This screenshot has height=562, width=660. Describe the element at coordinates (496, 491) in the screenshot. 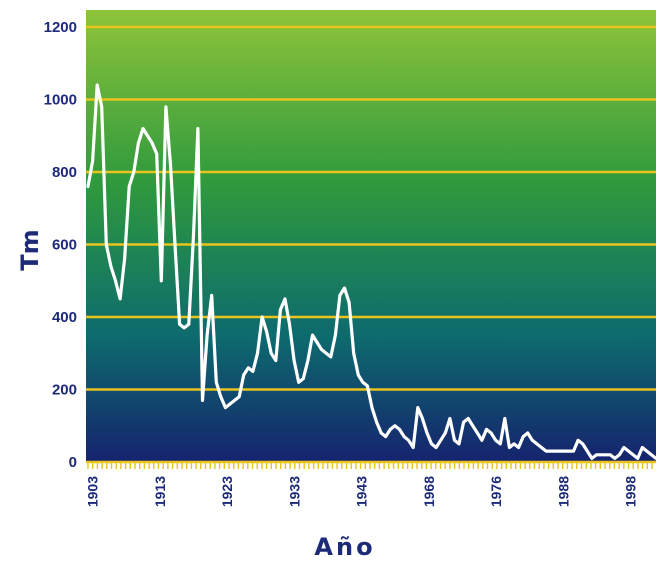

I see `x-tick-label: 1976` at that location.